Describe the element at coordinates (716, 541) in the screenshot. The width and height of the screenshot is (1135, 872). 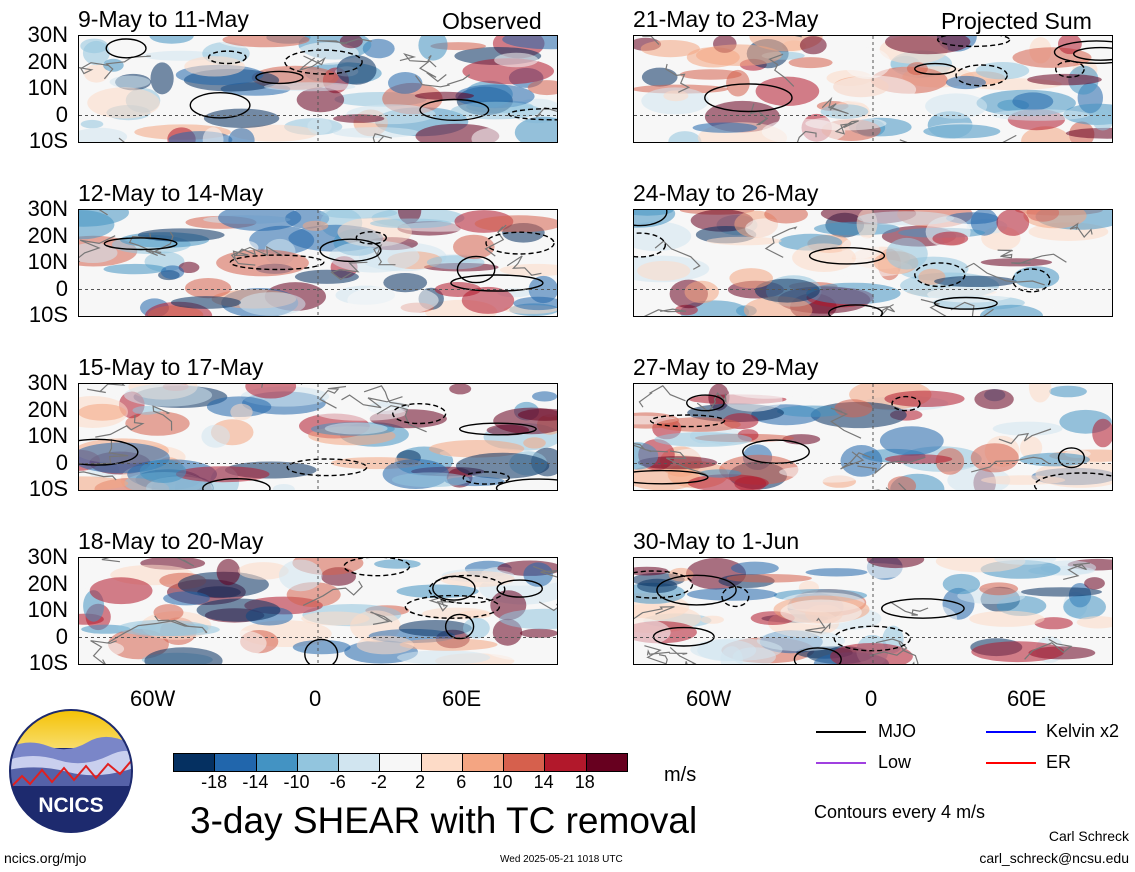
I see `panel-title: 30-May to 1-Jun` at that location.